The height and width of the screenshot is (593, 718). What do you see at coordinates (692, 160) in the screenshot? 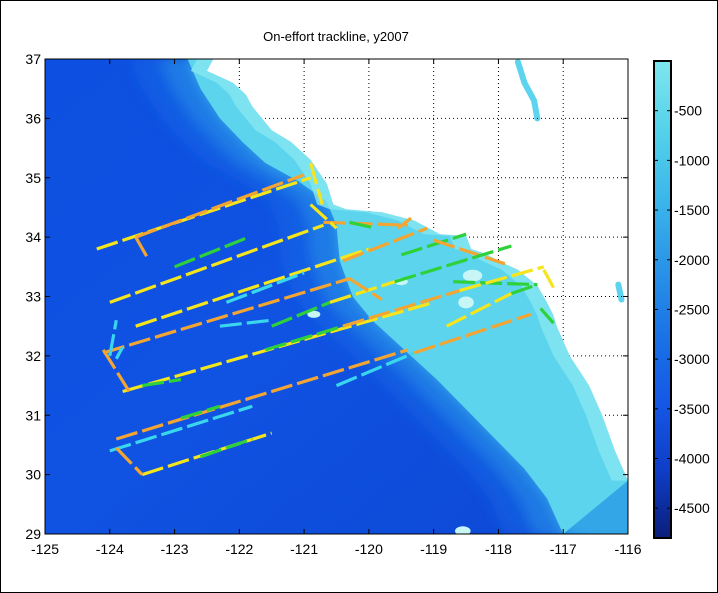
I see `colorbar-tick-label: -1000` at bounding box center [692, 160].